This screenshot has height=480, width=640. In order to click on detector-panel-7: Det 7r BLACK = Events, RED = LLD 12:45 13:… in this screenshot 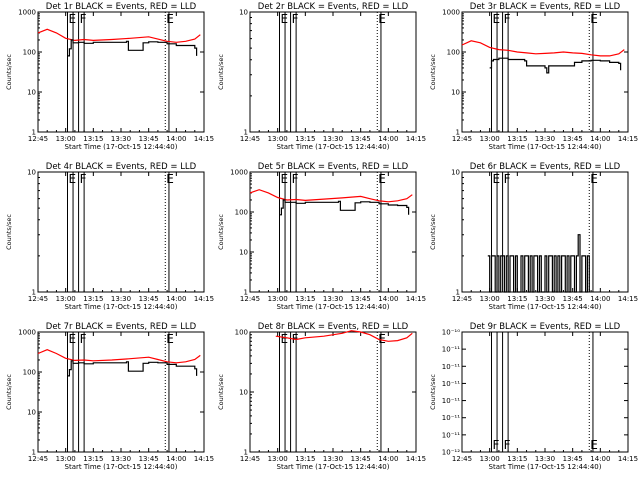, I will do `click(109, 396)`.